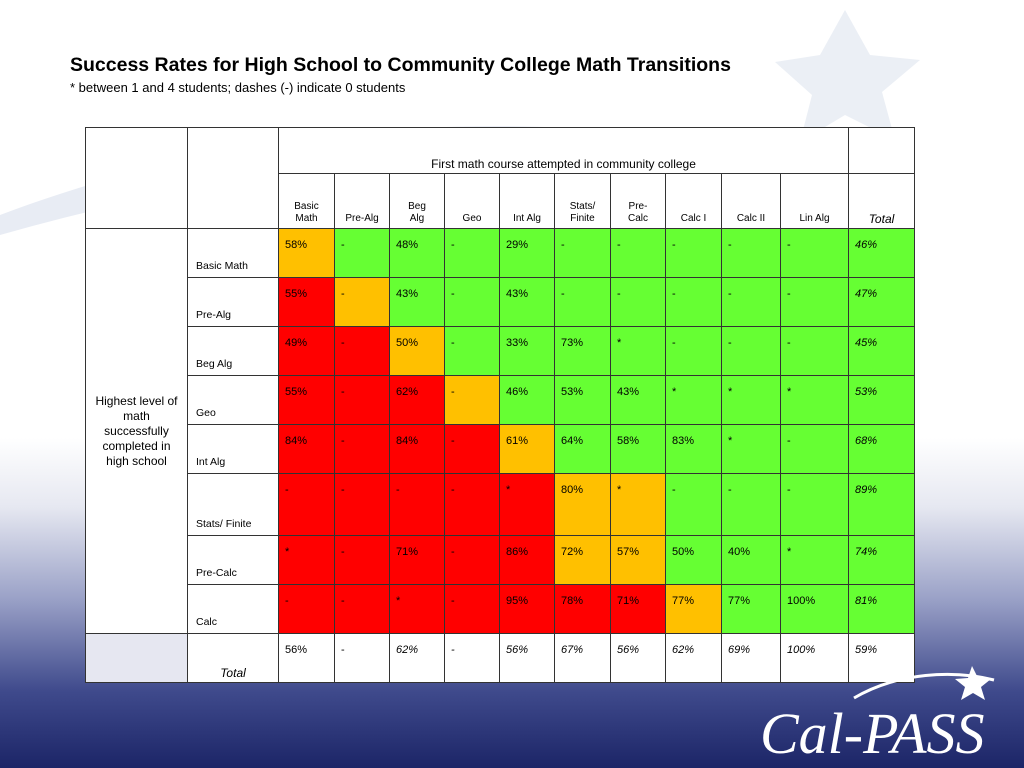 Image resolution: width=1024 pixels, height=768 pixels. Describe the element at coordinates (582, 560) in the screenshot. I see `rate-cell: 72%` at that location.